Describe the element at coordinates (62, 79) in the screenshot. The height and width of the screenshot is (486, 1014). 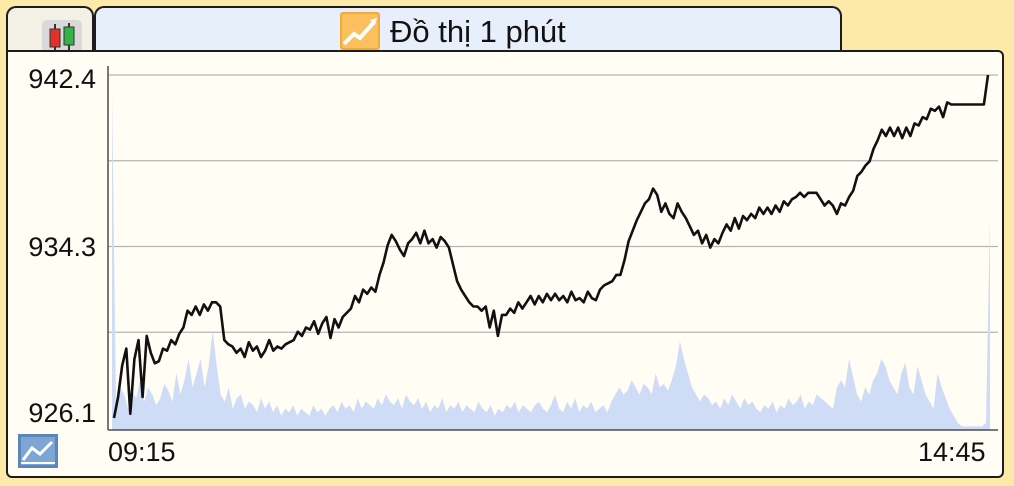
I see `y-tick-label: 942.4` at that location.